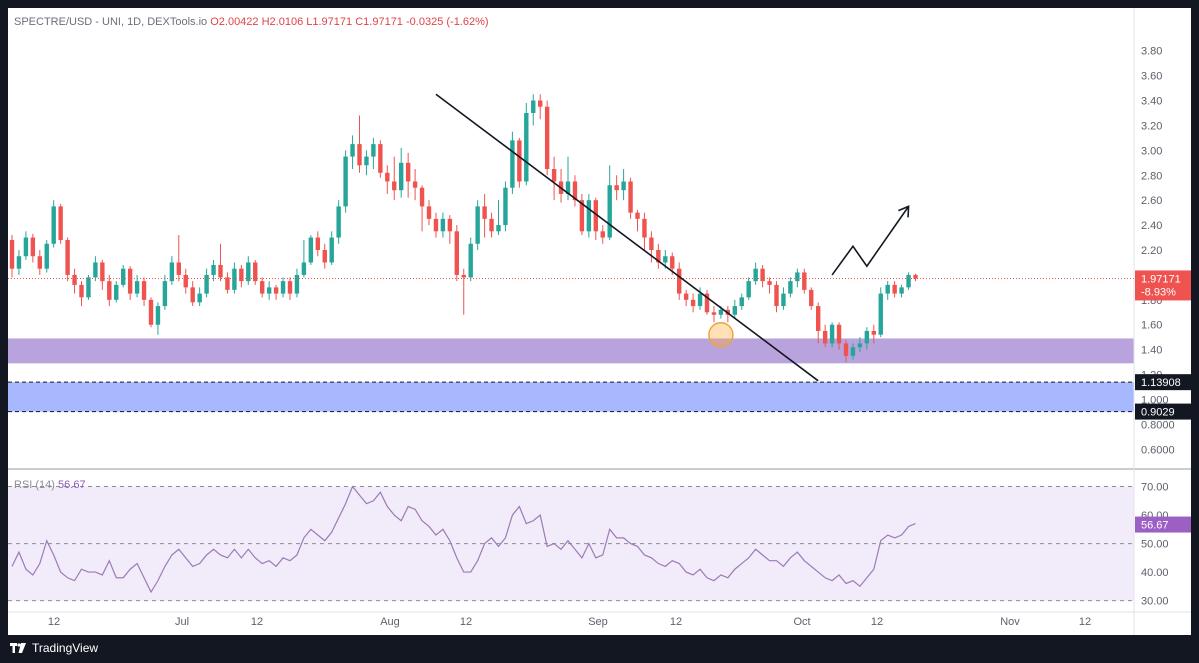 The image size is (1199, 663). I want to click on rsi-legend: RSI (14) 56.67, so click(50, 485).